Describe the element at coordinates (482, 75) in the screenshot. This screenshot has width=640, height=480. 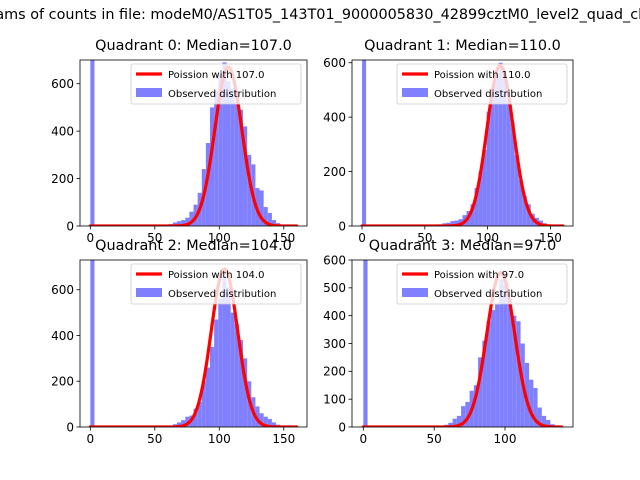
I see `legend-label-poisson: Poission with 110.0` at that location.